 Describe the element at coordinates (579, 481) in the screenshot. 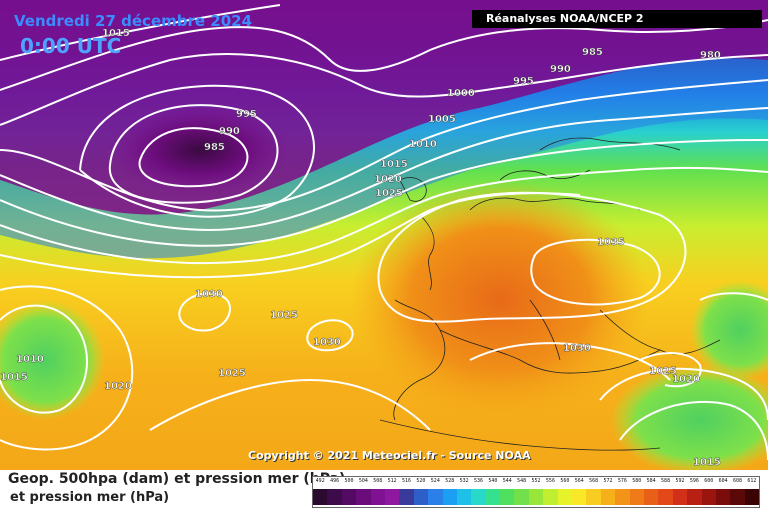

I see `scale-value-label: 564` at that location.